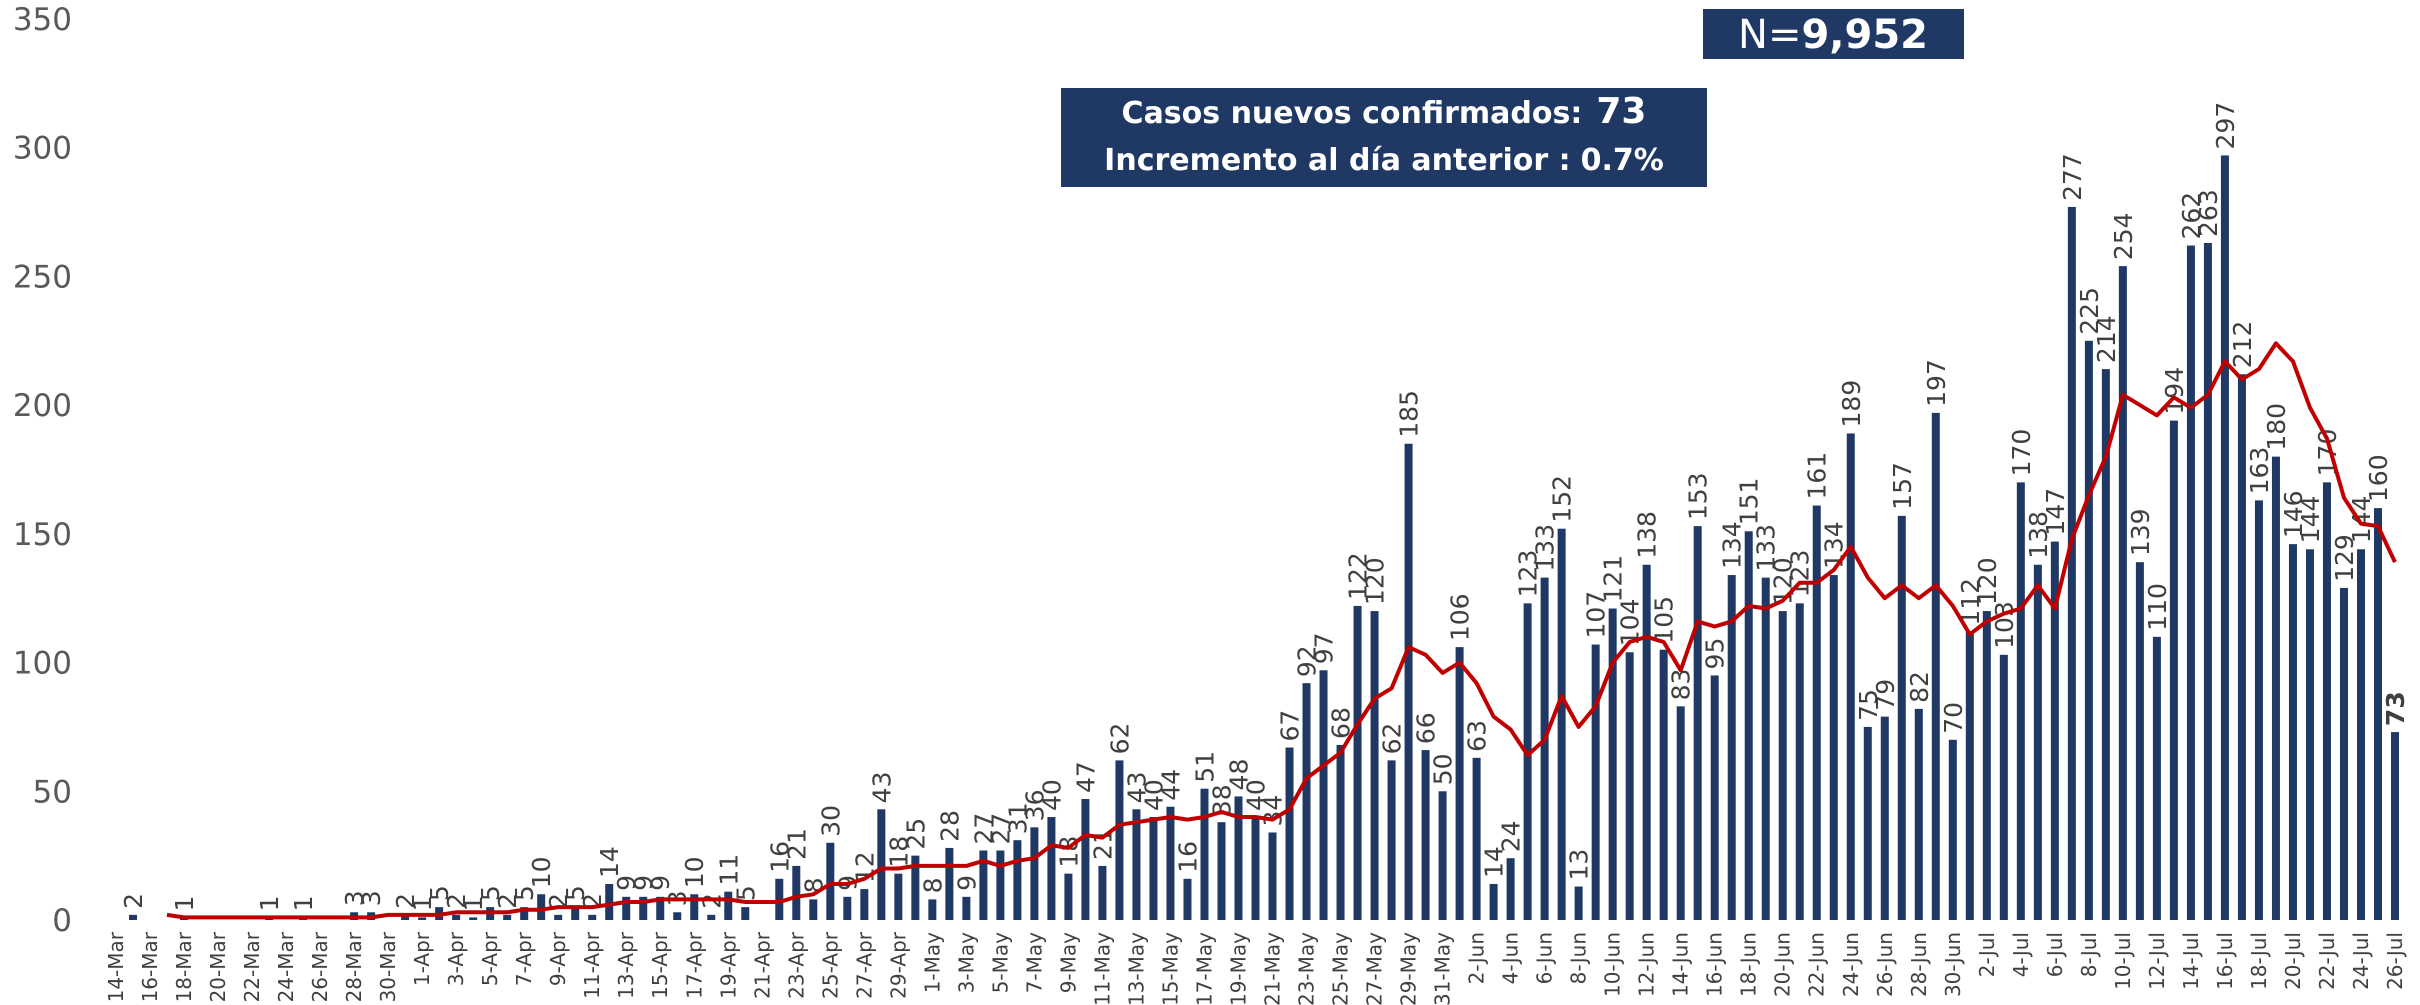 The height and width of the screenshot is (1005, 2420). Describe the element at coordinates (2225, 126) in the screenshot. I see `data-label: 297` at that location.